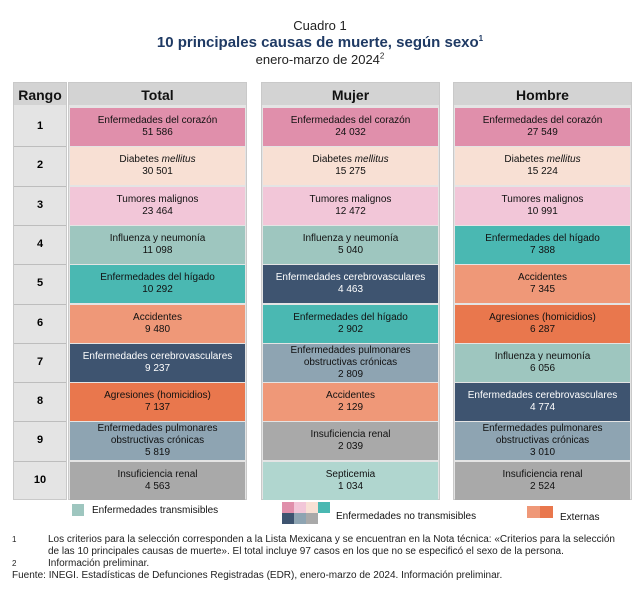  I want to click on cause-name-text: Agresiones (homicidios), so click(542, 317).